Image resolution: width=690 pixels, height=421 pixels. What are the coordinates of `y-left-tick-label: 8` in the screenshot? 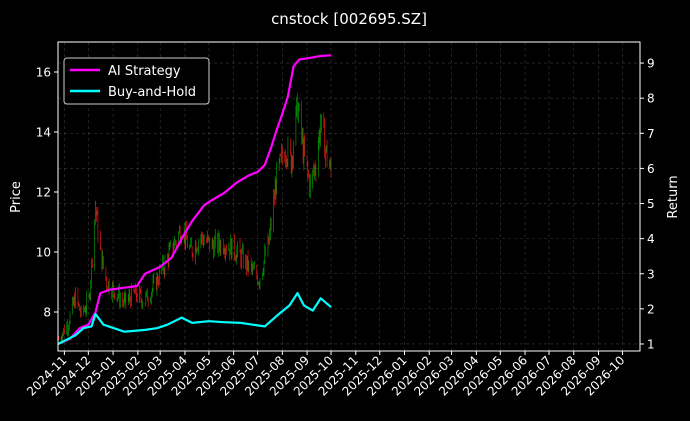 It's located at (47, 313).